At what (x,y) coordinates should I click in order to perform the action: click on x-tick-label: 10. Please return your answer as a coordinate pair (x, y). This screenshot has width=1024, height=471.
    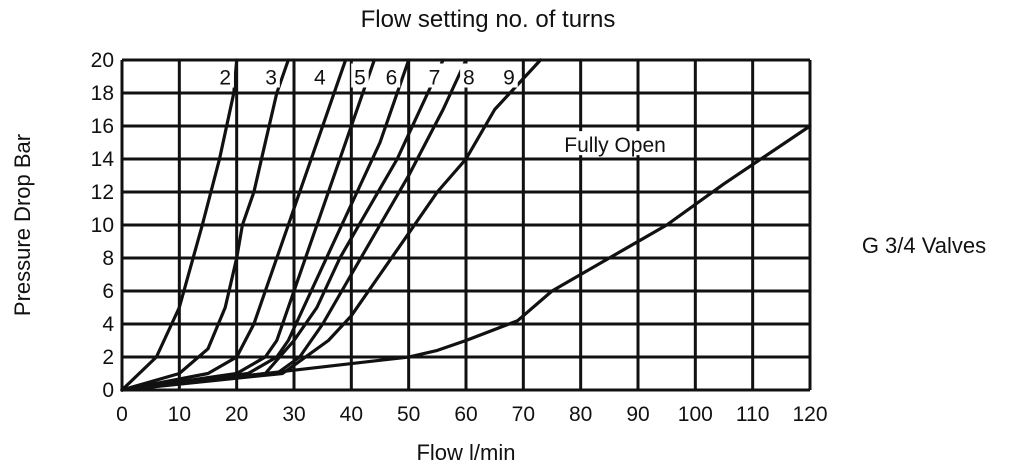
    Looking at the image, I should click on (179, 414).